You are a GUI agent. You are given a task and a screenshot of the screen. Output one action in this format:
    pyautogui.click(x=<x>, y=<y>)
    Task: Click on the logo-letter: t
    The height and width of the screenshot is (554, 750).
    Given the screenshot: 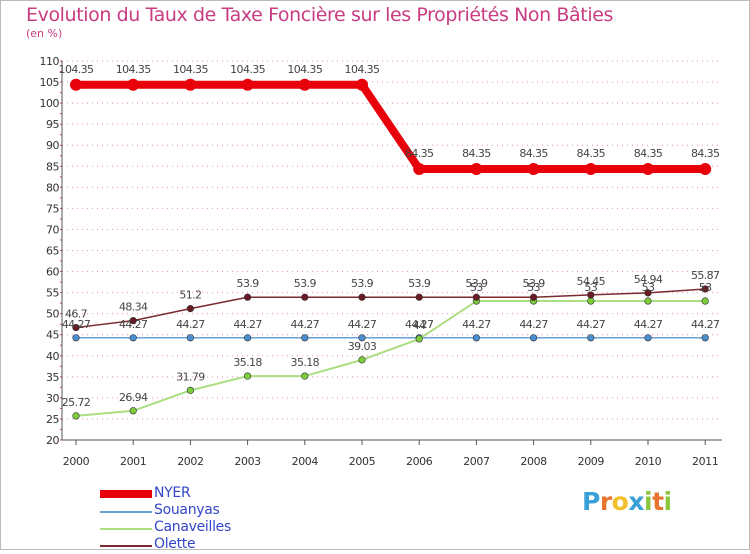 What is the action you would take?
    pyautogui.click(x=658, y=501)
    